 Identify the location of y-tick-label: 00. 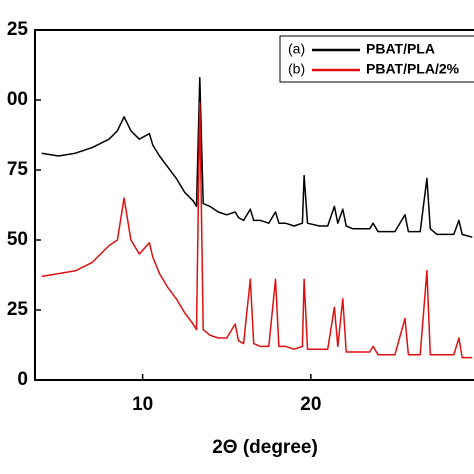
(17, 99).